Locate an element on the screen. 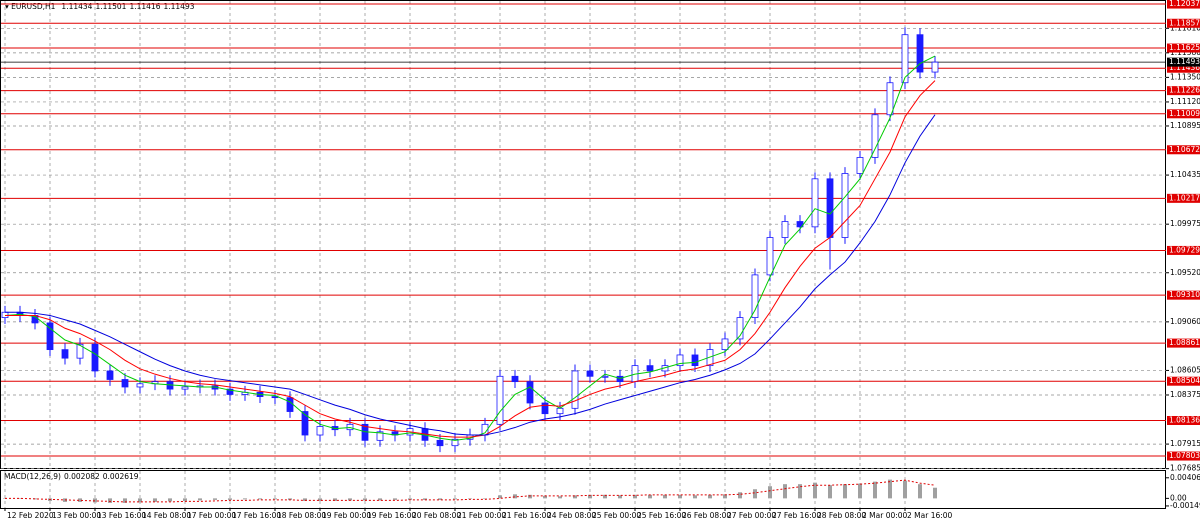 The width and height of the screenshot is (1200, 524). x-tick-label: 25 Feb 16:00 is located at coordinates (661, 515).